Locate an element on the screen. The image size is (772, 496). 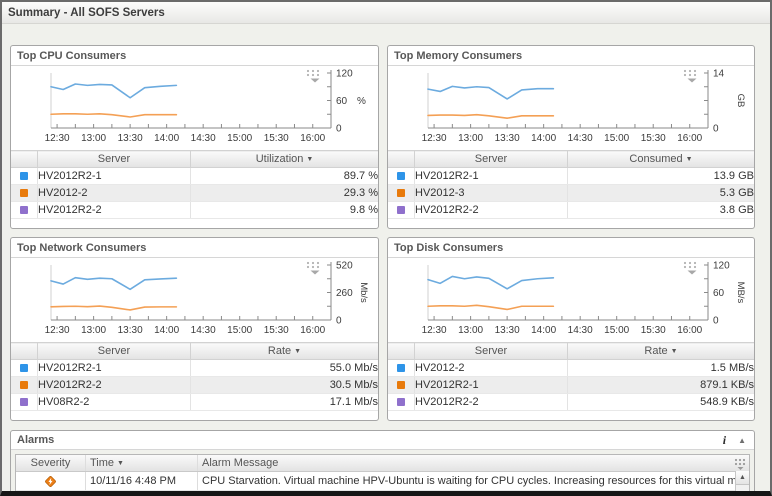
collapse-icon: ▲ is located at coordinates (742, 440).